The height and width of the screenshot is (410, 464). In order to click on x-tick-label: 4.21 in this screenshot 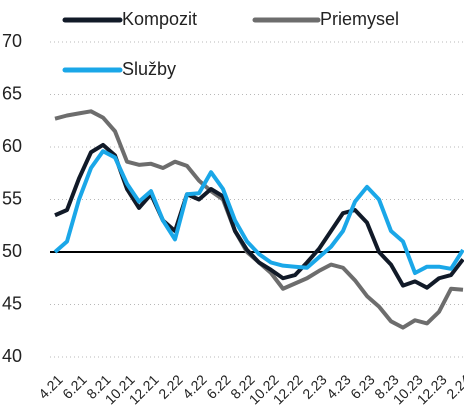, I will do `click(50, 386)`.